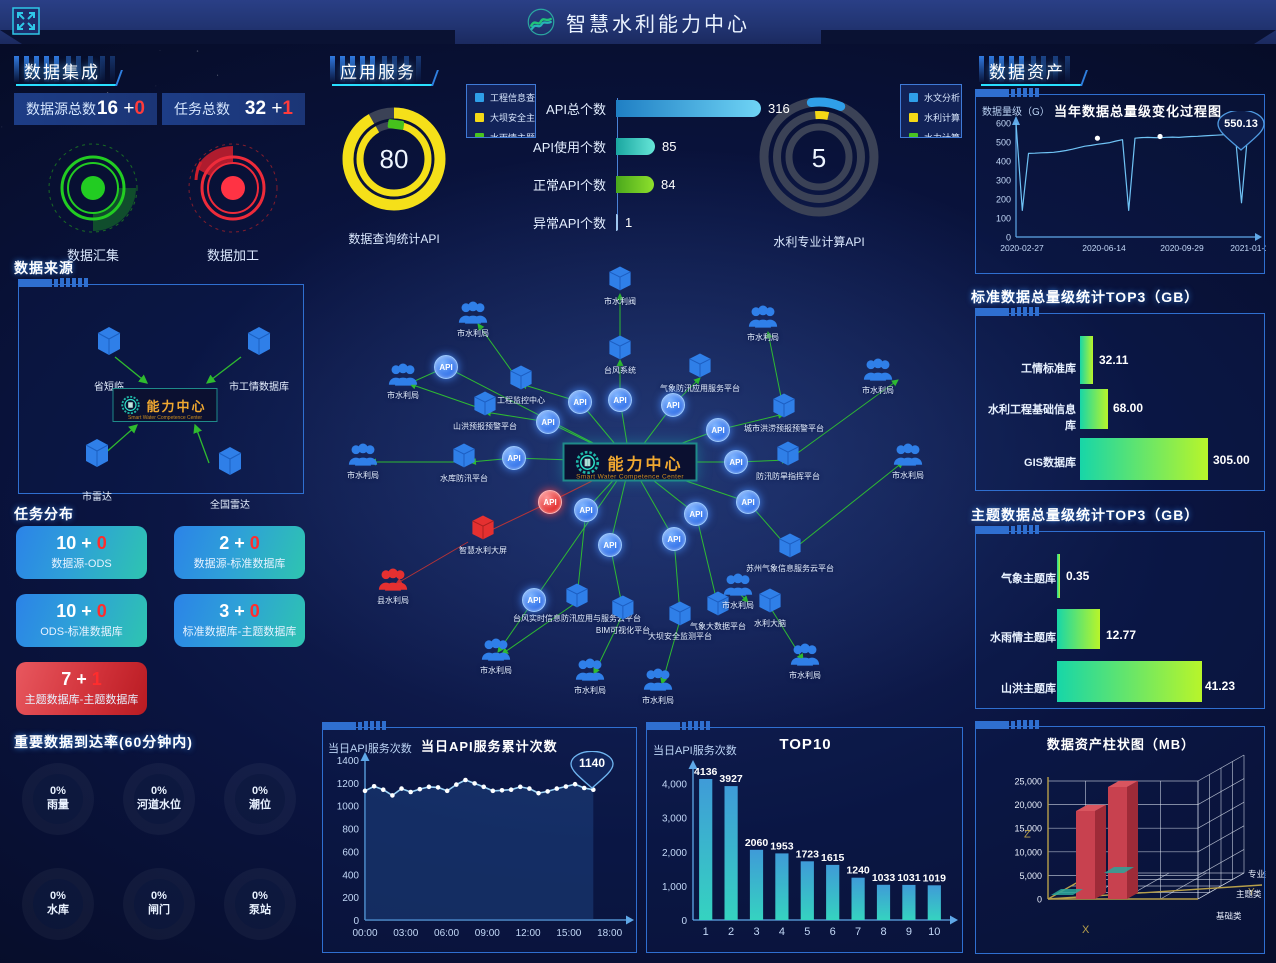  What do you see at coordinates (485, 410) in the screenshot?
I see `topology-node: 山洪预报预警平台` at bounding box center [485, 410].